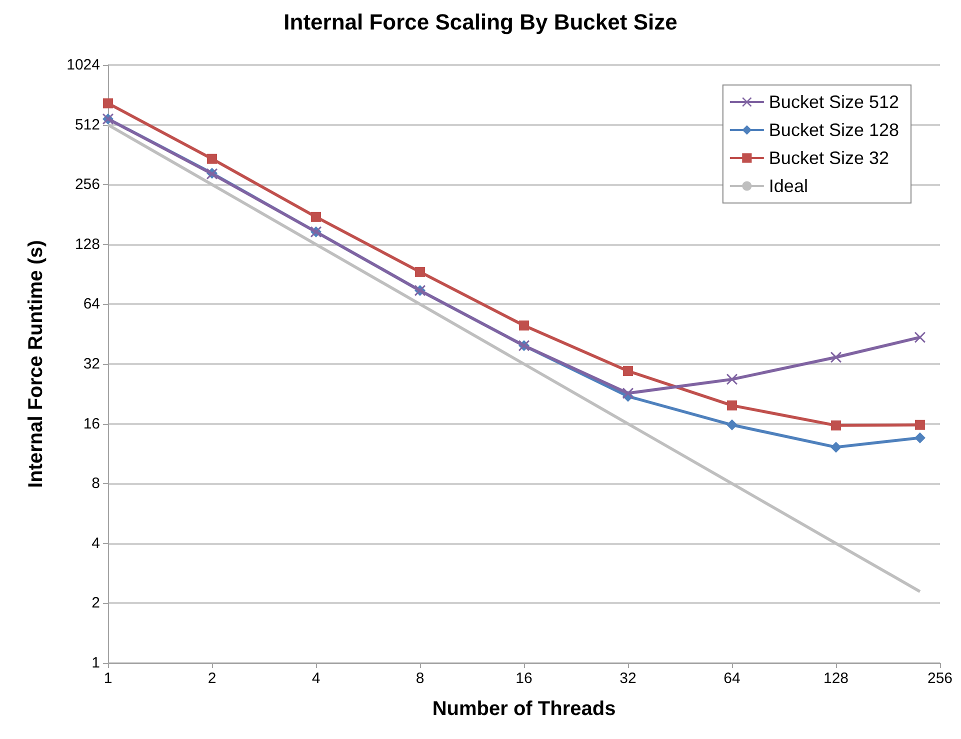 Image resolution: width=961 pixels, height=739 pixels. Describe the element at coordinates (87, 244) in the screenshot. I see `y-tick-label: 128` at that location.